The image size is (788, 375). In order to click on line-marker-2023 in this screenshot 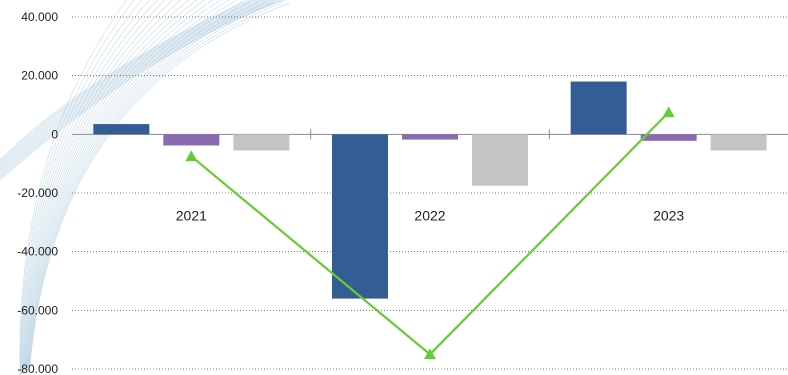, I will do `click(668, 112)`.